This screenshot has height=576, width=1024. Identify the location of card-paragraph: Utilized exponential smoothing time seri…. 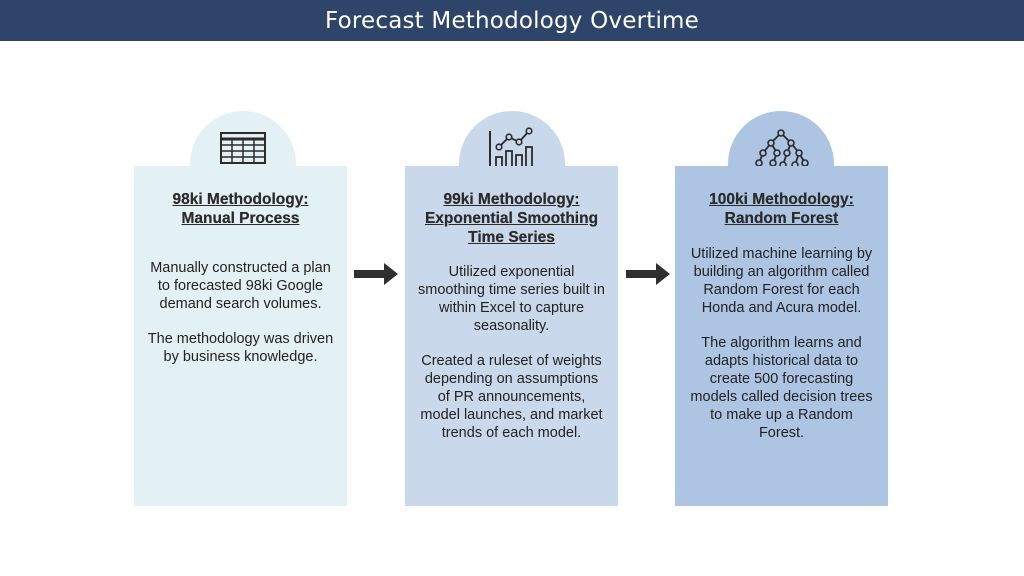
(511, 299).